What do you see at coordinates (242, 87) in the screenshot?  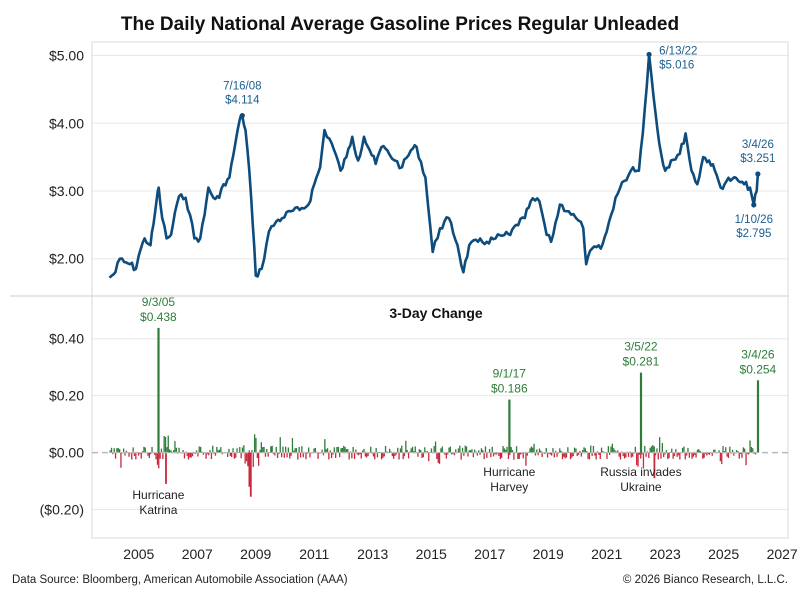 I see `price-annotation-date: 7/16/08` at bounding box center [242, 87].